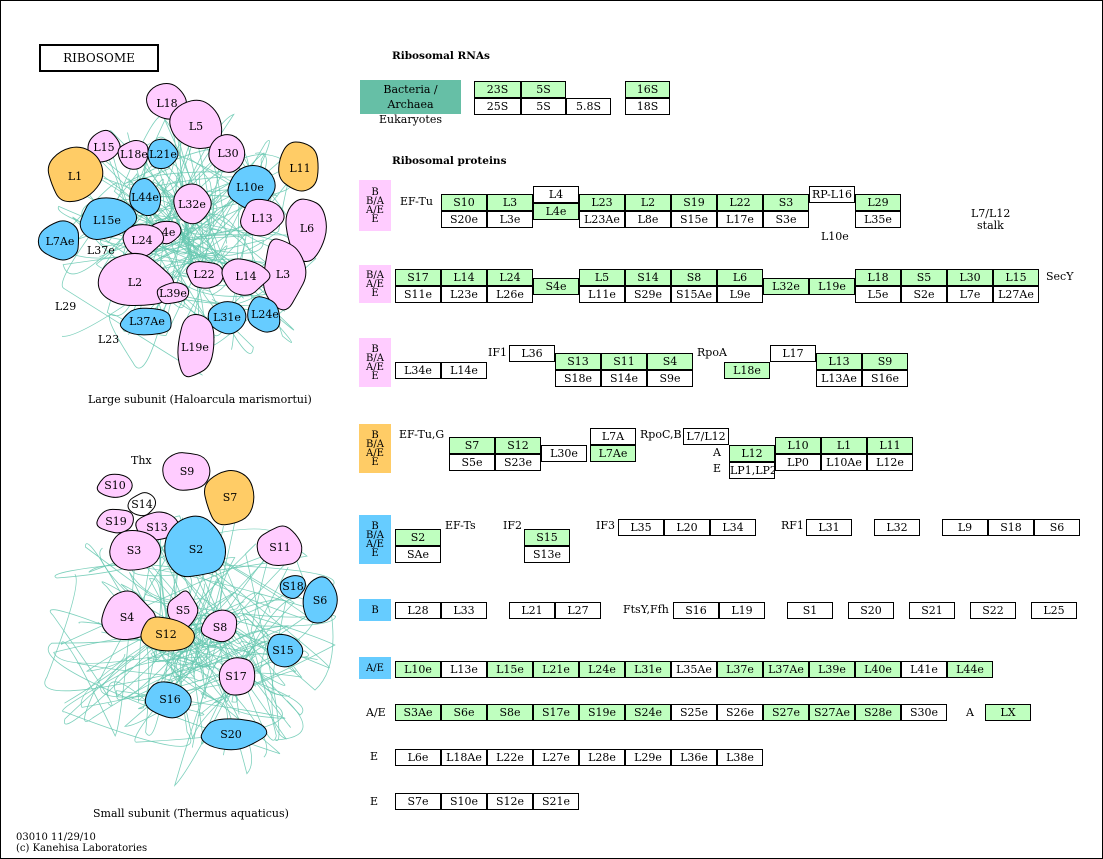 The width and height of the screenshot is (1103, 859). What do you see at coordinates (878, 669) in the screenshot?
I see `protein-box-l40e: L40e` at bounding box center [878, 669].